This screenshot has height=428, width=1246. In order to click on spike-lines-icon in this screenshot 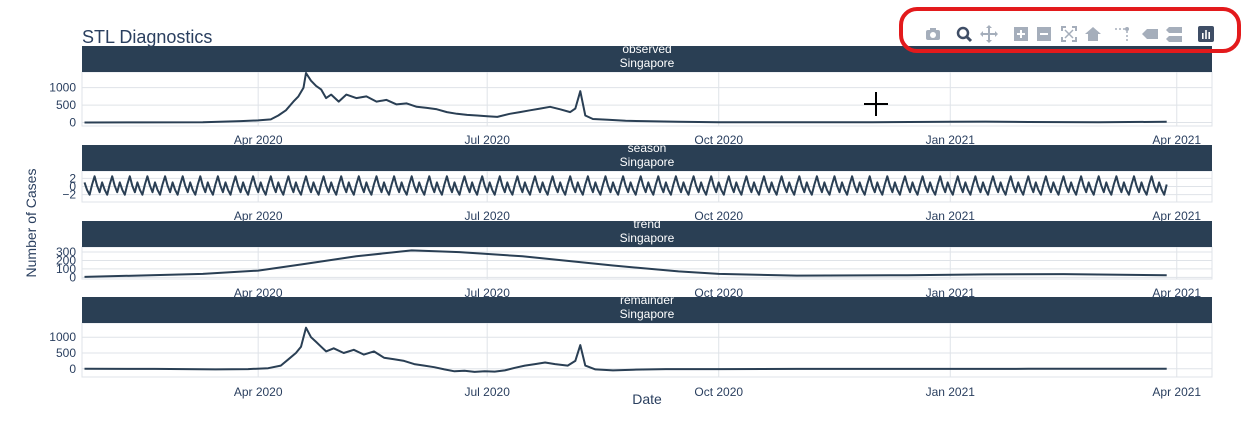, I will do `click(1122, 34)`.